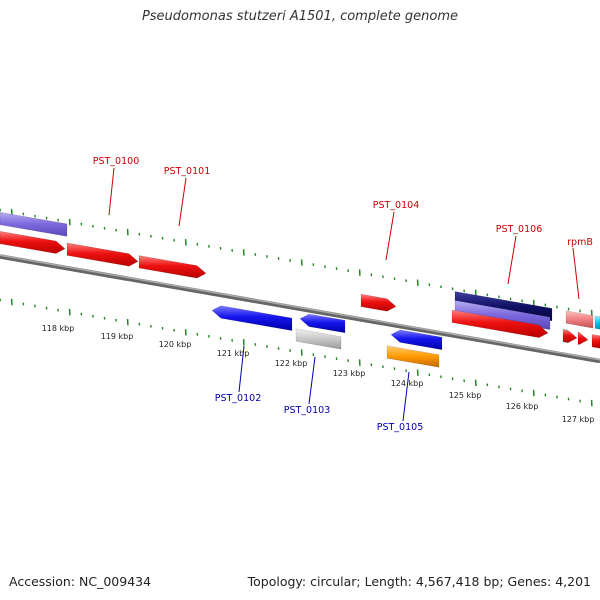 This screenshot has width=600, height=600. What do you see at coordinates (175, 344) in the screenshot?
I see `ruler-label-120: 120 kbp` at bounding box center [175, 344].